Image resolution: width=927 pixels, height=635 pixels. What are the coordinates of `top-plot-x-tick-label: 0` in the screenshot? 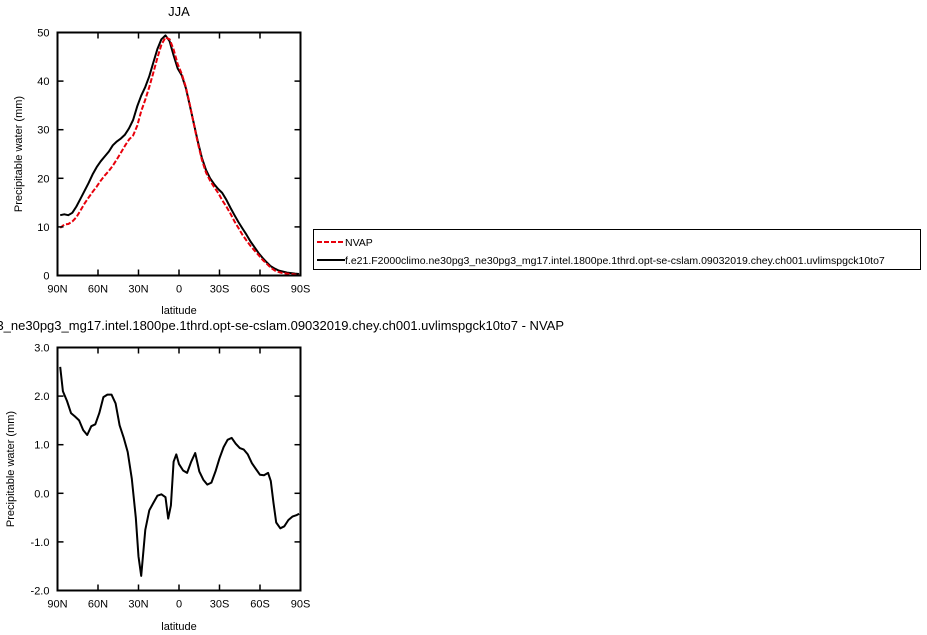 It's located at (179, 290).